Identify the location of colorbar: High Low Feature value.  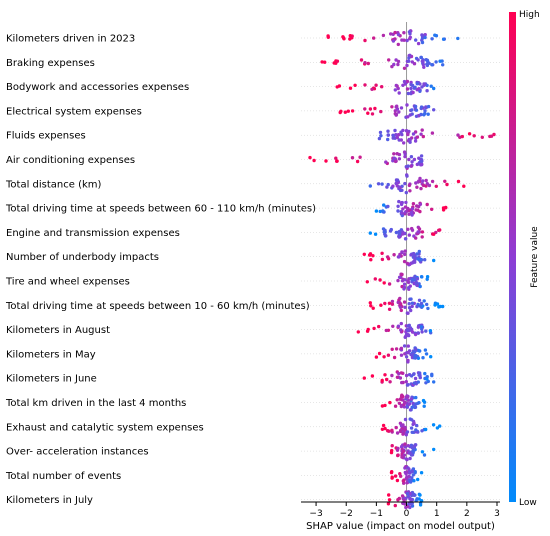
(524, 259).